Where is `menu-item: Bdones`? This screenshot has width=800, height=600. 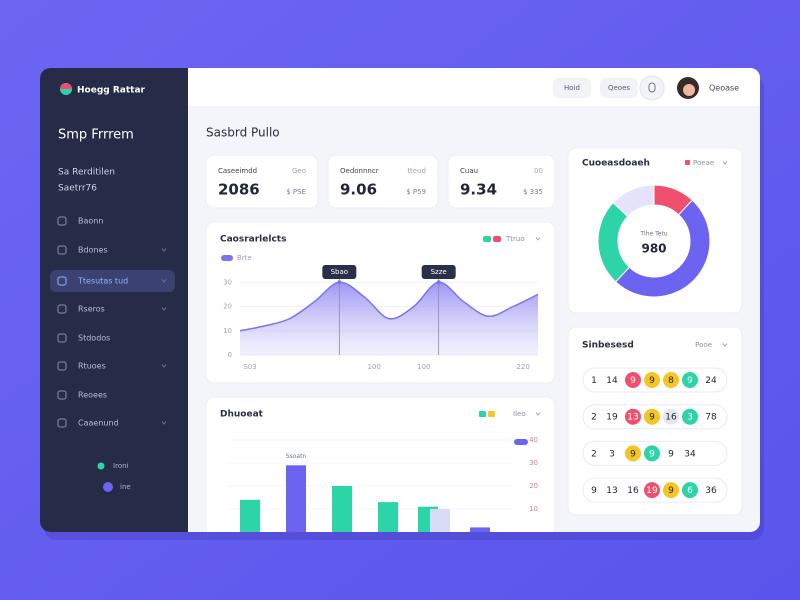 menu-item: Bdones is located at coordinates (93, 250).